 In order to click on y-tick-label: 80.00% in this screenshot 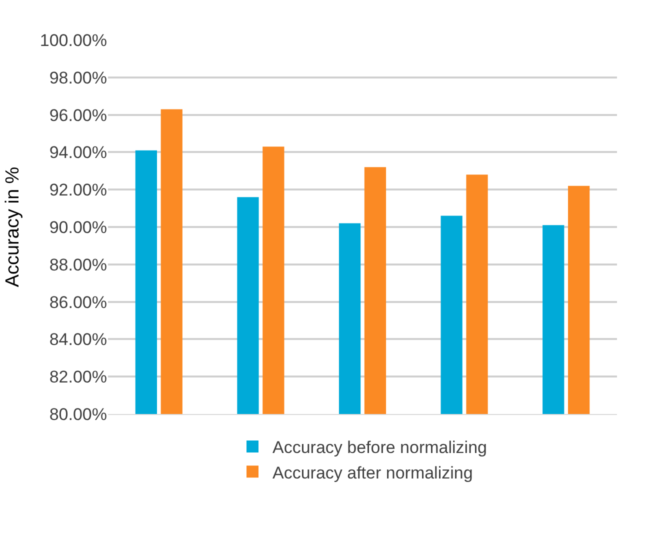, I will do `click(78, 414)`.